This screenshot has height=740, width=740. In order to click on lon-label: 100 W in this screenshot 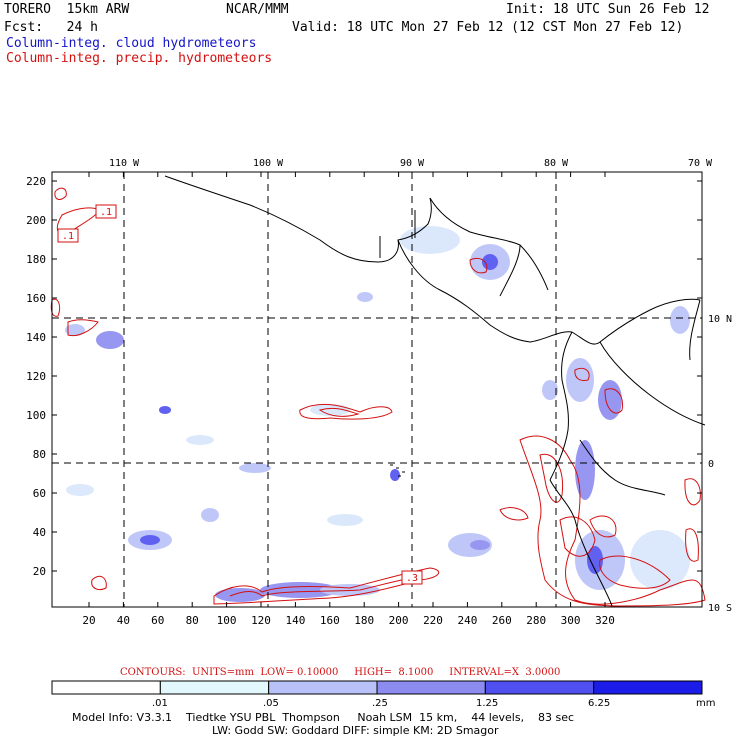, I will do `click(268, 163)`.